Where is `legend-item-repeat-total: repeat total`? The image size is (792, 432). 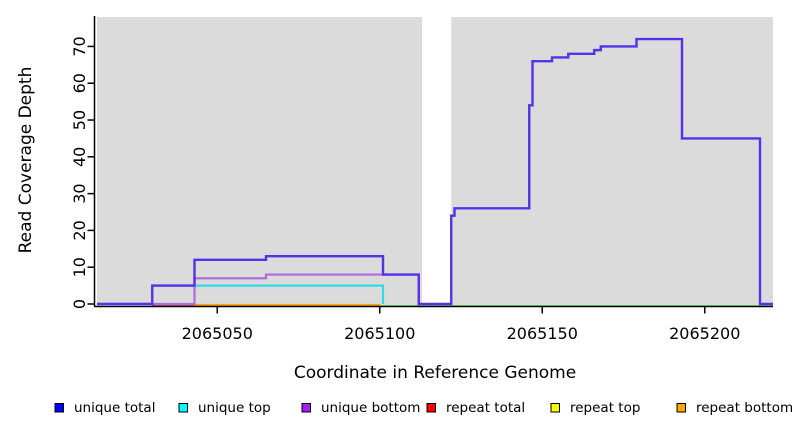
legend-item-repeat-total: repeat total is located at coordinates (475, 408).